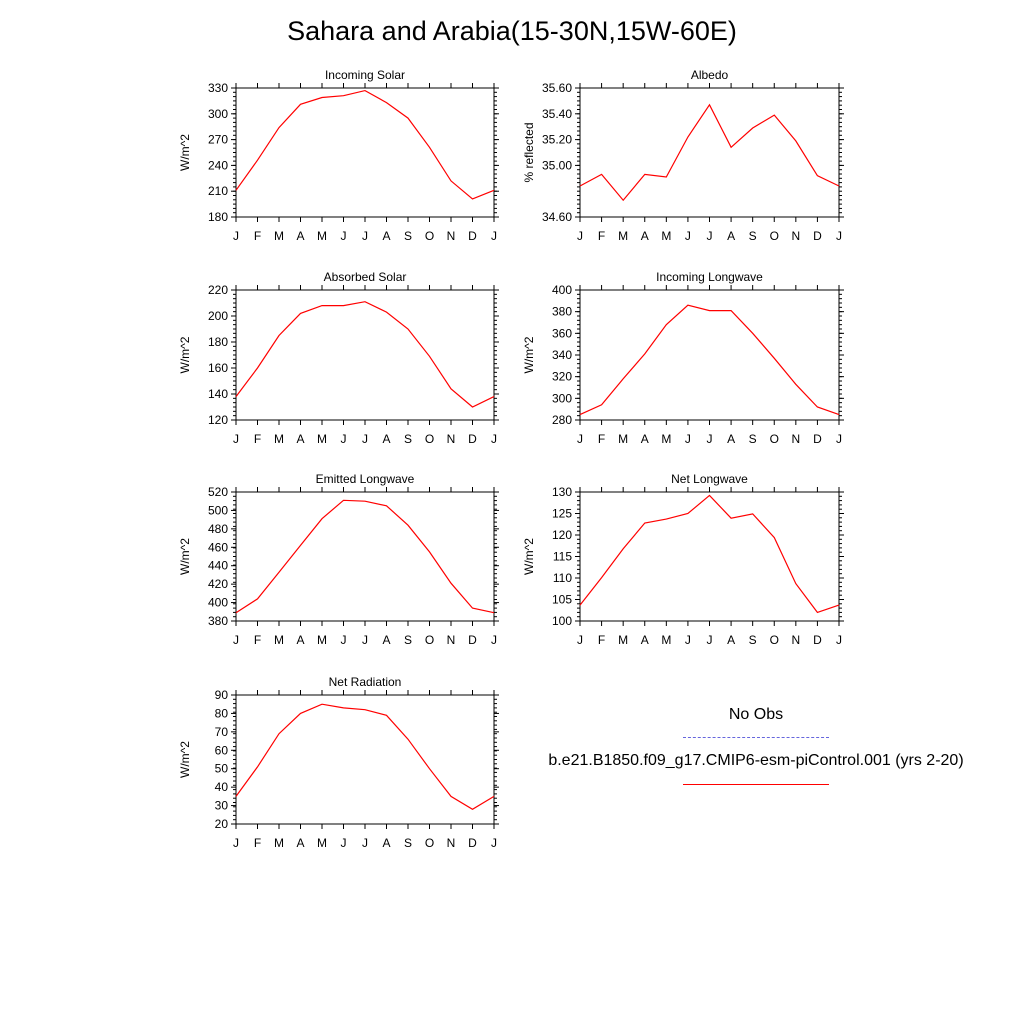 This screenshot has width=1024, height=1024. Describe the element at coordinates (365, 354) in the screenshot. I see `series-line-absorbed-solar` at that location.